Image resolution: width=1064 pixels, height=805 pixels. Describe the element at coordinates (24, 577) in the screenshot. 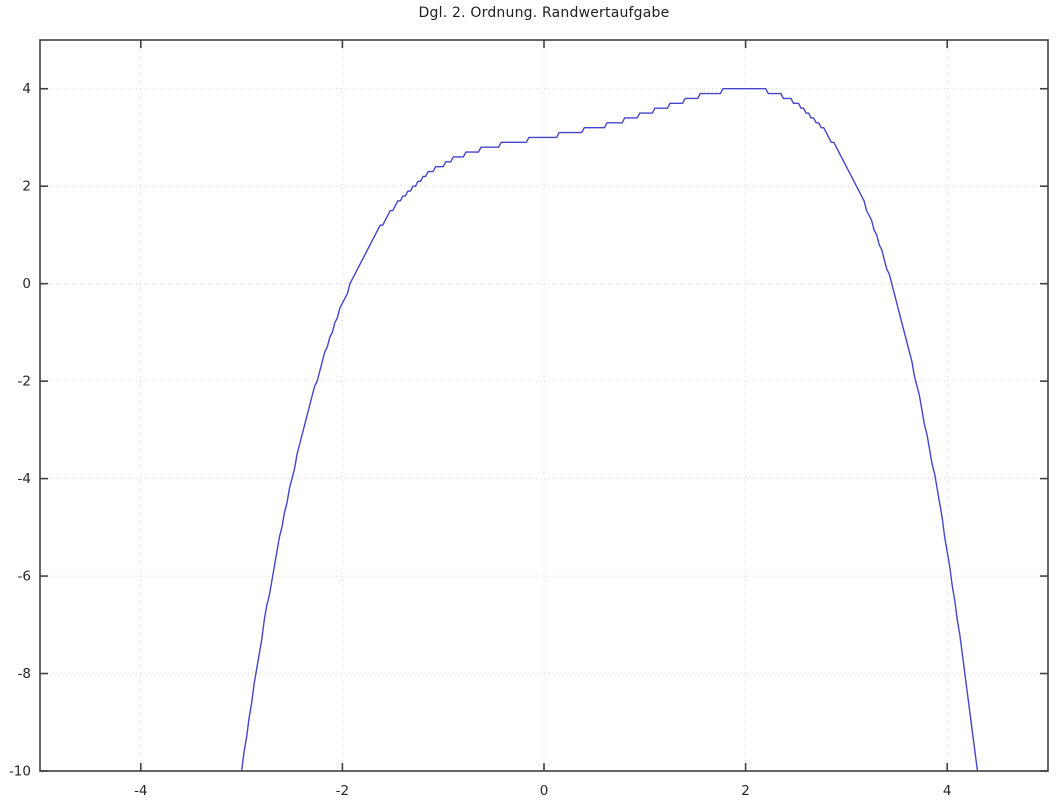

I see `y-tick-label: -6` at that location.